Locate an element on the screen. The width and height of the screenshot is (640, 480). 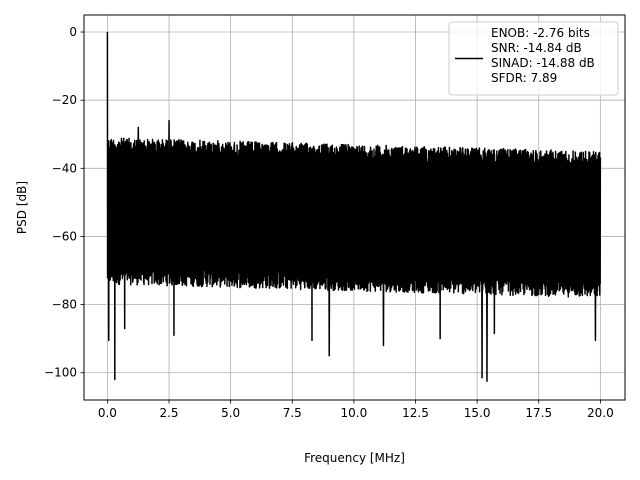
y-tick-label: −80 is located at coordinates (64, 305).